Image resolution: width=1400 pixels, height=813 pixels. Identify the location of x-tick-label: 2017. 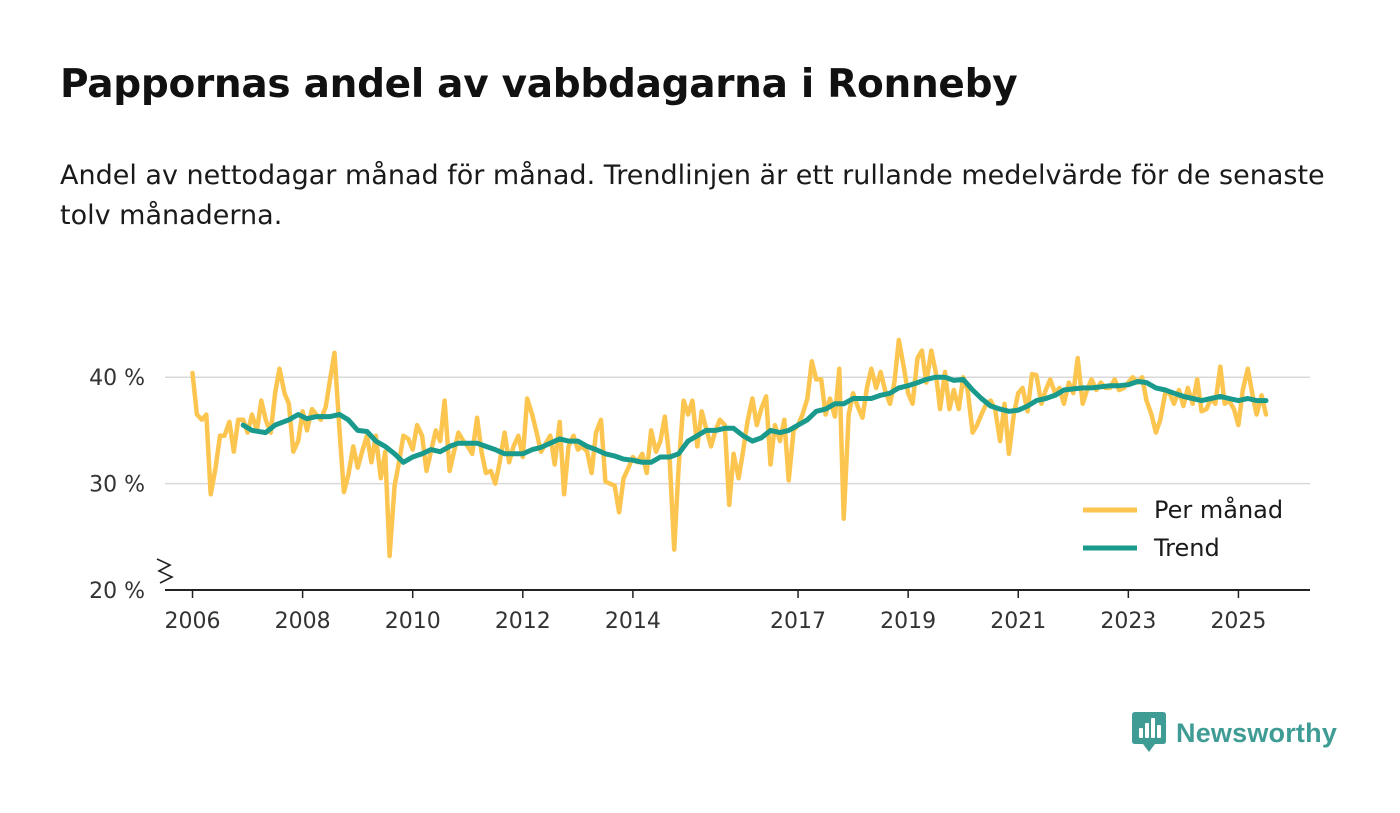
(798, 621).